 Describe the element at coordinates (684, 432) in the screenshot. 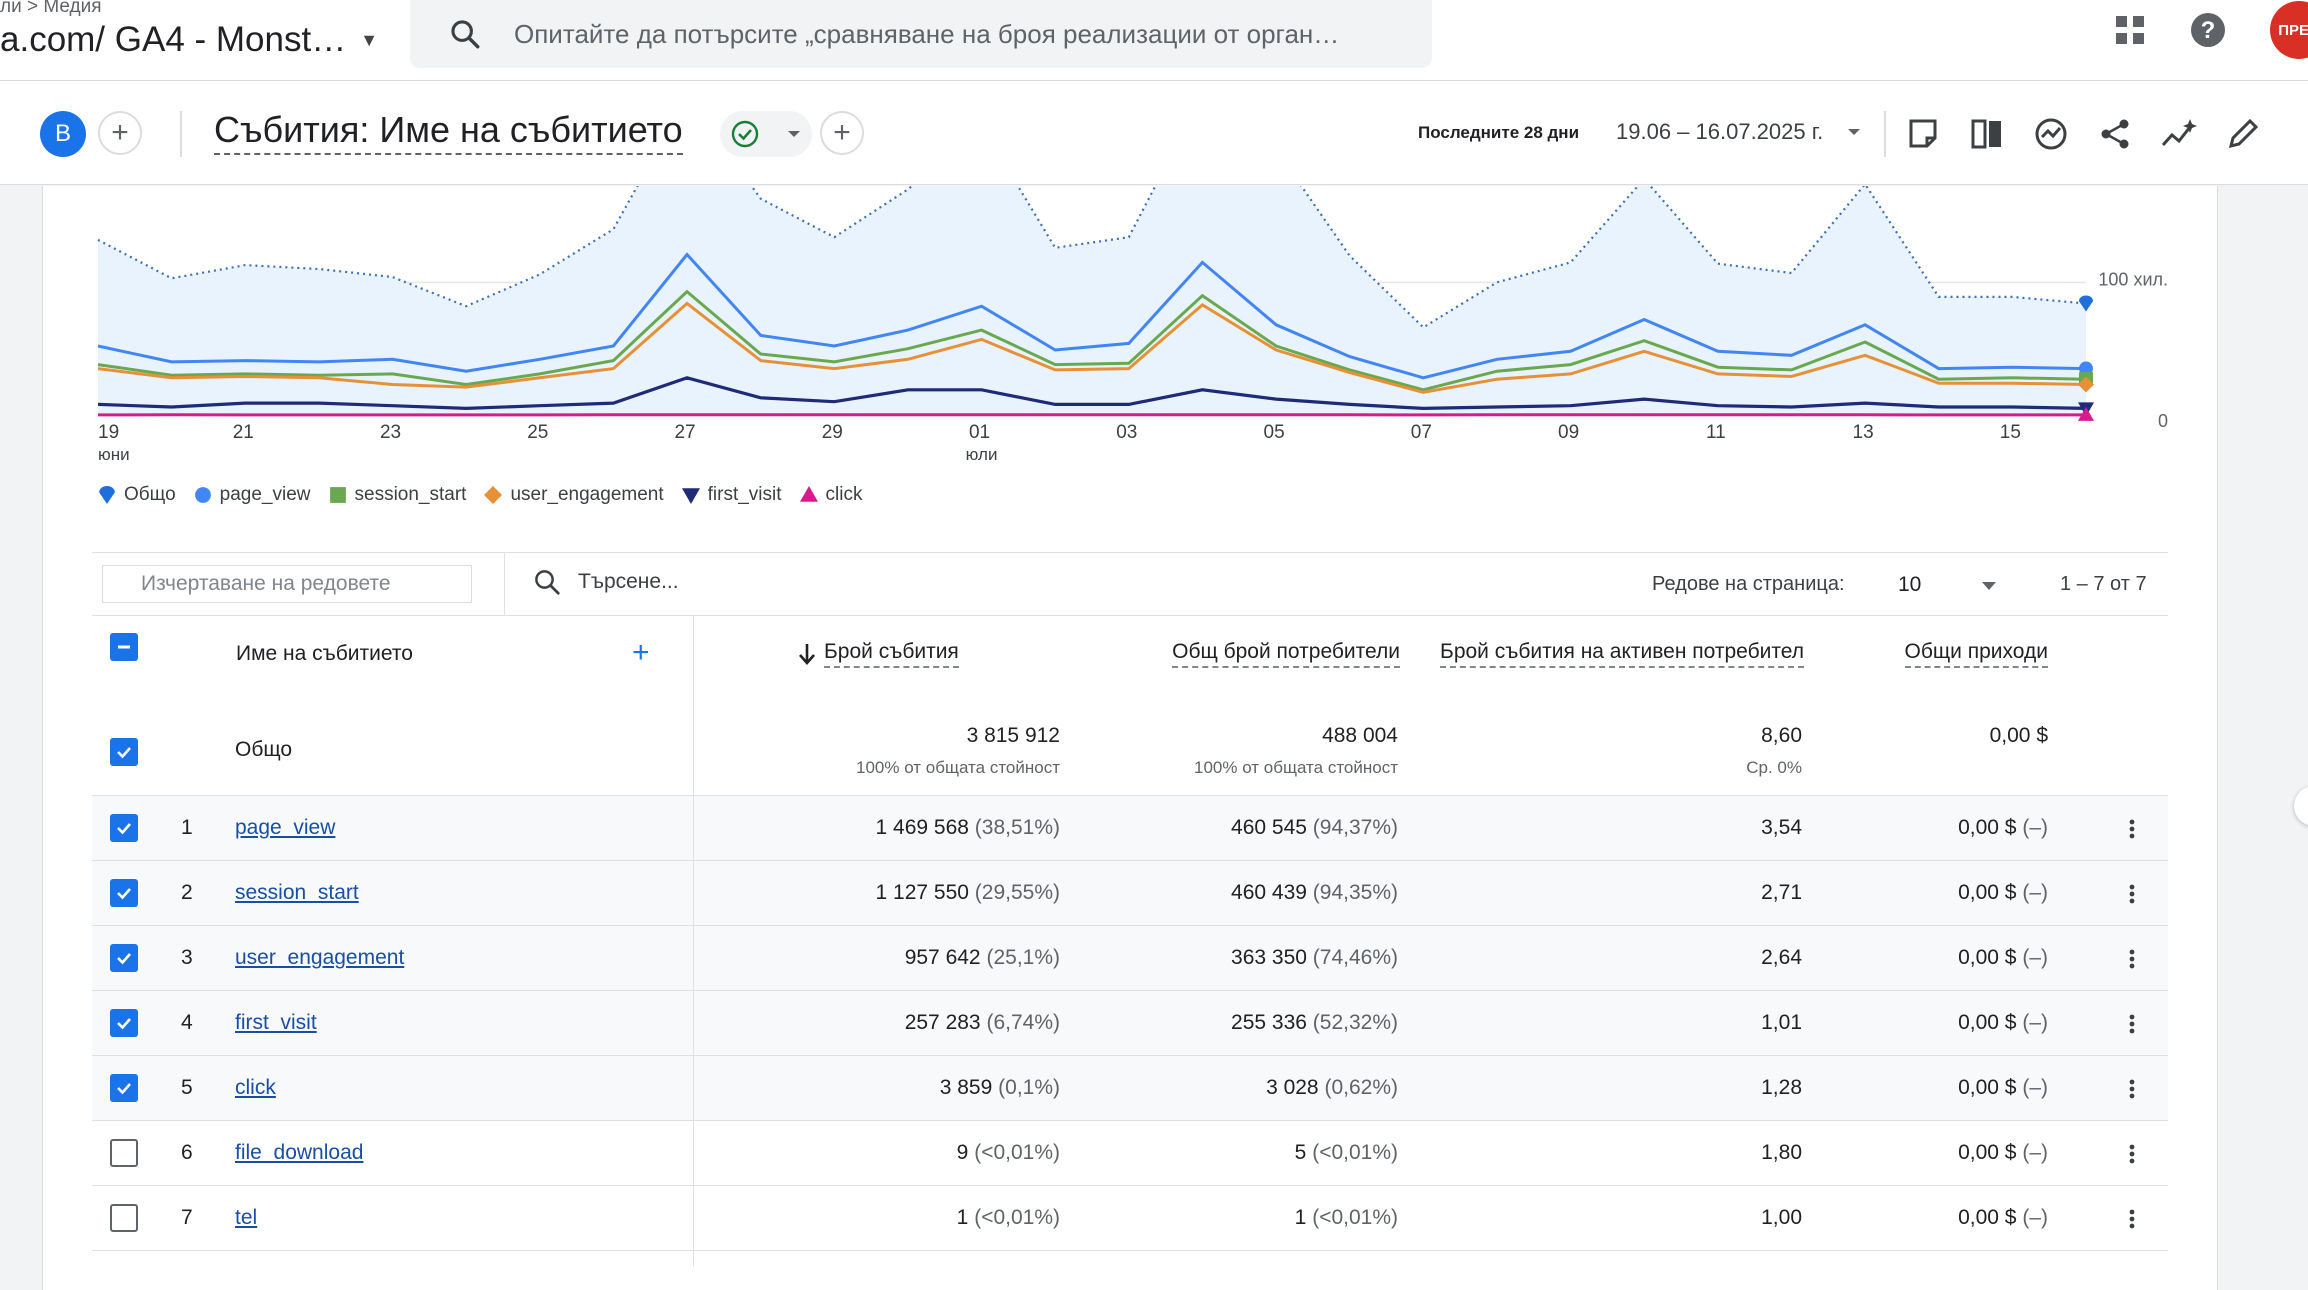

I see `x-tick-label: 27` at that location.